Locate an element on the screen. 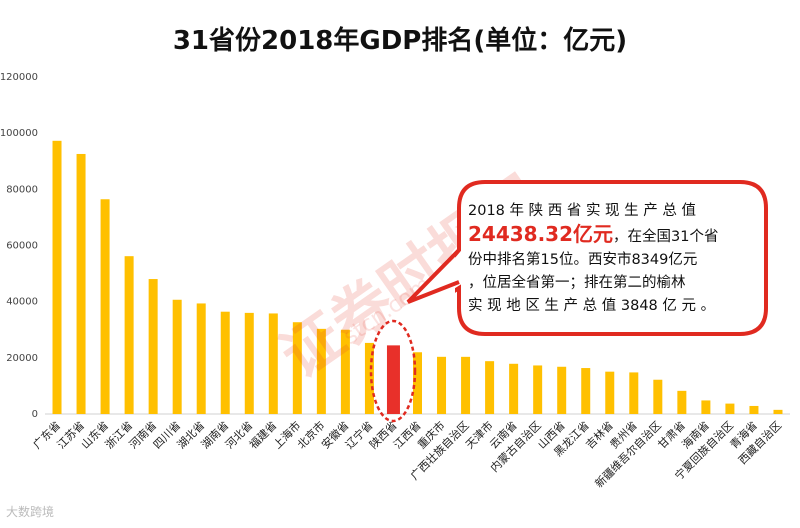  bar-广东省 is located at coordinates (57, 277).